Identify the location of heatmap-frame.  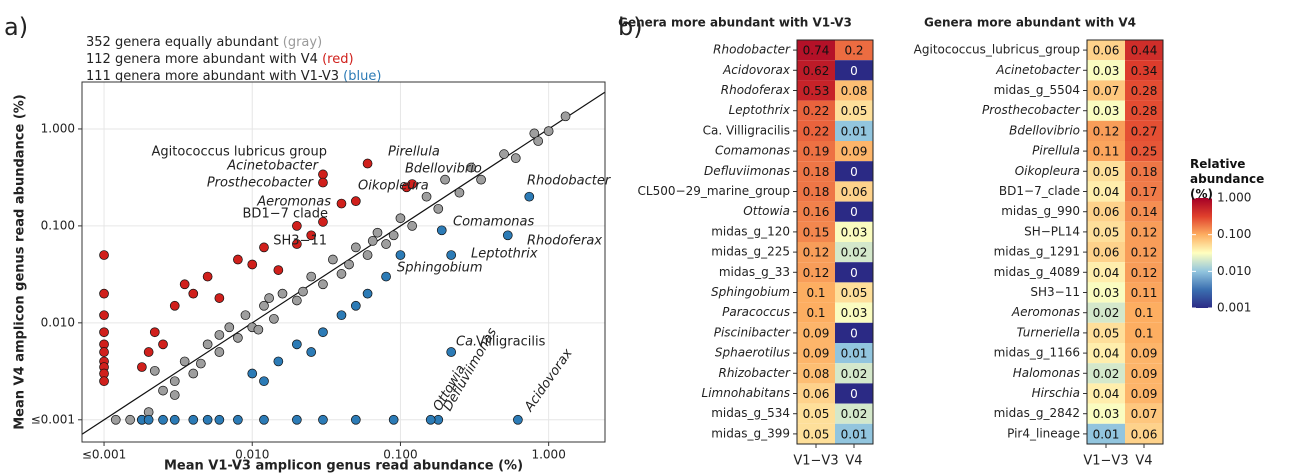
(835, 242).